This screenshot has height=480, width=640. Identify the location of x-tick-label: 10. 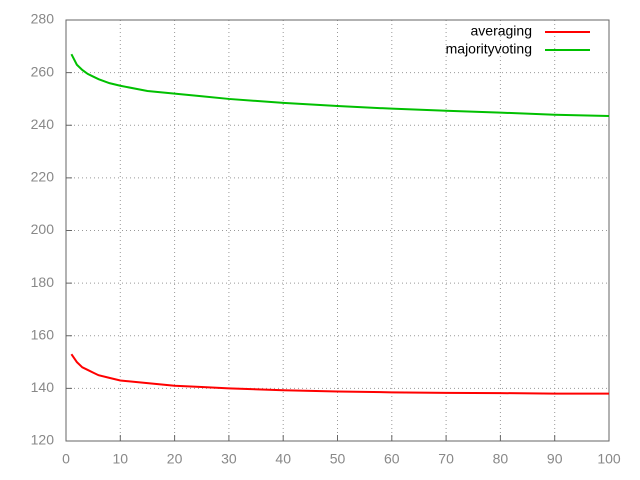
(121, 459).